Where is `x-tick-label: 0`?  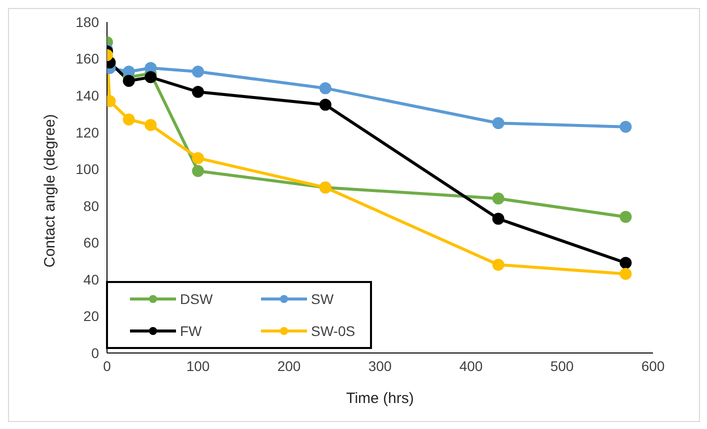 x-tick-label: 0 is located at coordinates (107, 366).